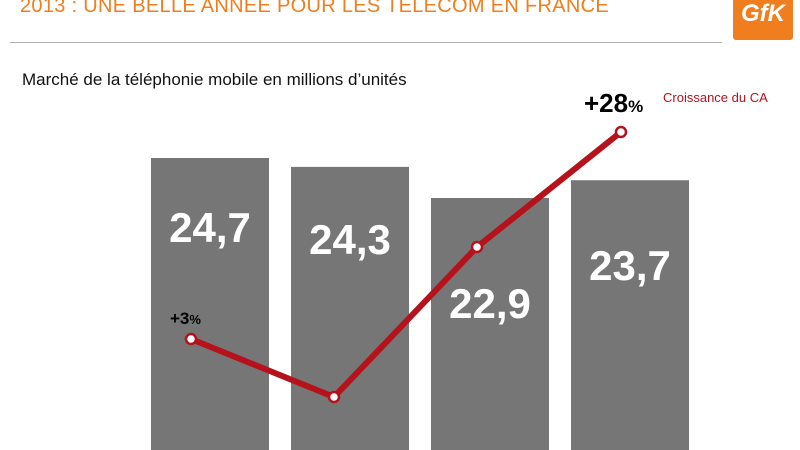 Image resolution: width=800 pixels, height=450 pixels. I want to click on series-legend-label: Croissance du CA, so click(715, 97).